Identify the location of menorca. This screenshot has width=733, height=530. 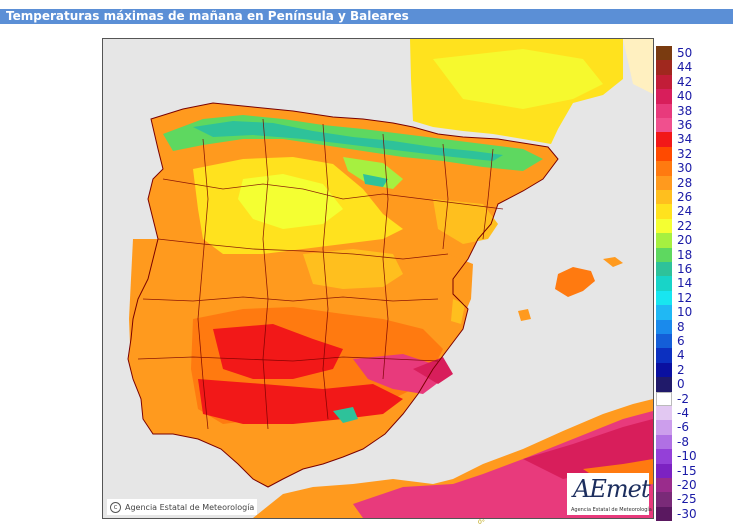
(613, 262).